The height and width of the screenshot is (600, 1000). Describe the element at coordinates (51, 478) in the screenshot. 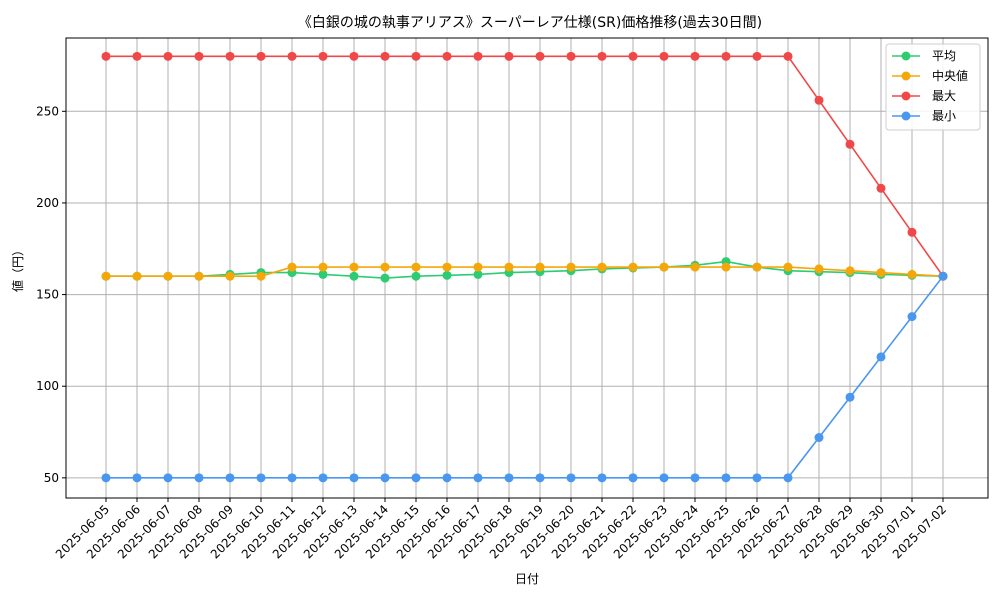

I see `y-tick-label: 50` at that location.